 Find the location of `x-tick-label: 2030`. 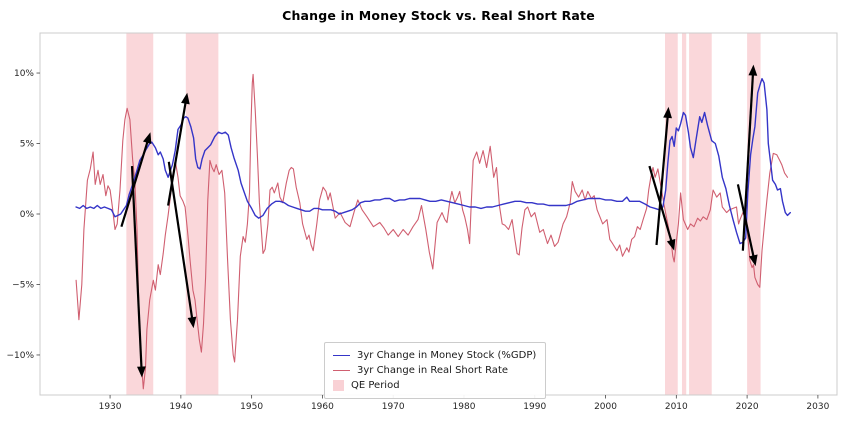

x-tick-label: 2030 is located at coordinates (817, 407).